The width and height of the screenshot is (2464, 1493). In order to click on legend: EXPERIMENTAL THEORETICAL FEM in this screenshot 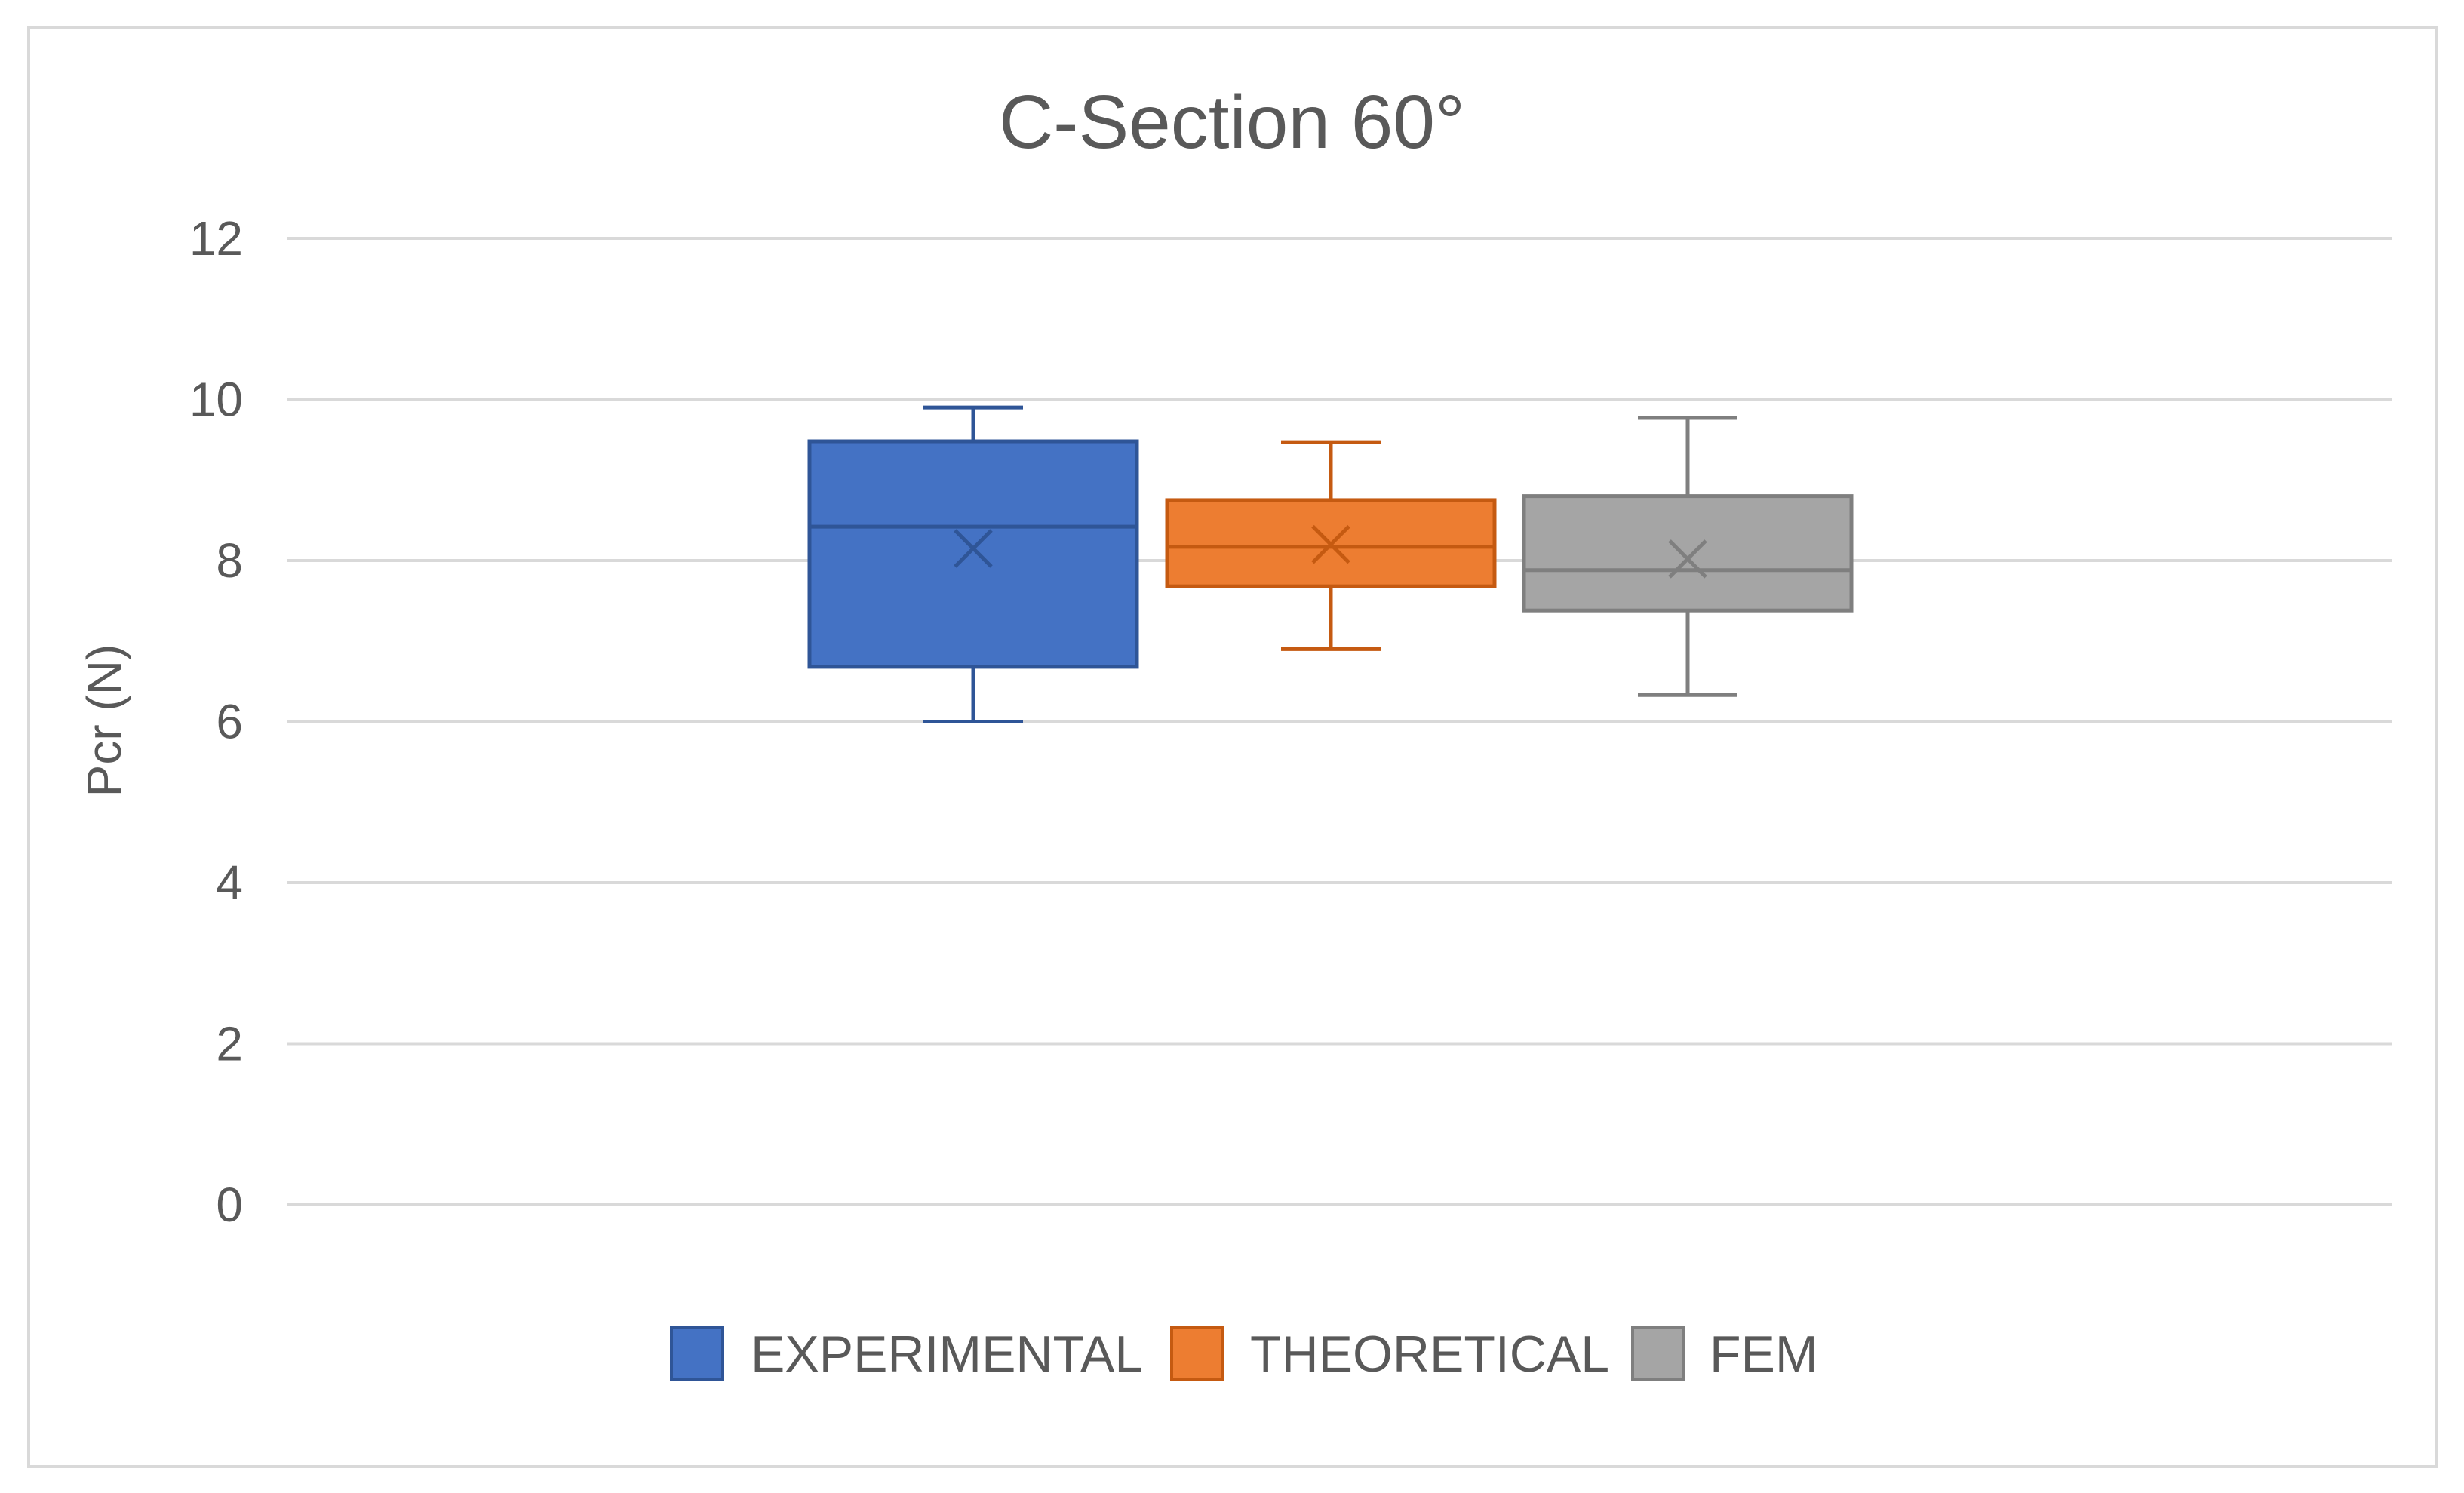, I will do `click(1244, 1354)`.